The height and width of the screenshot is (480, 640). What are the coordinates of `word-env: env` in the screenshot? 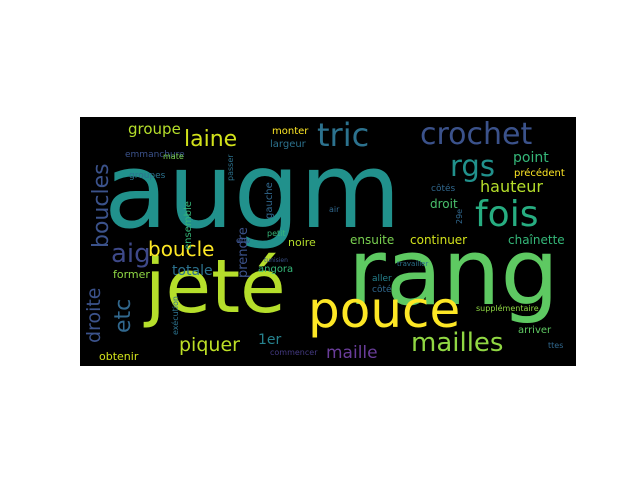 It's located at (243, 240).